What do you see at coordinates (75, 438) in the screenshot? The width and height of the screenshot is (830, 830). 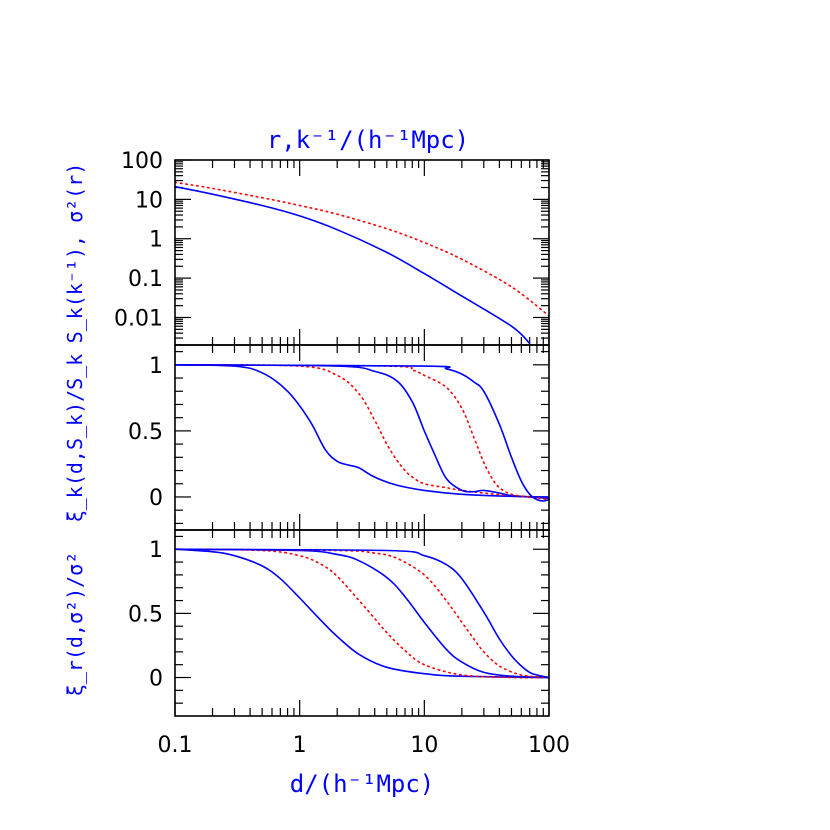 I see `middle-panel-ylabel: ξ_k(d,S_k)/S_k` at bounding box center [75, 438].